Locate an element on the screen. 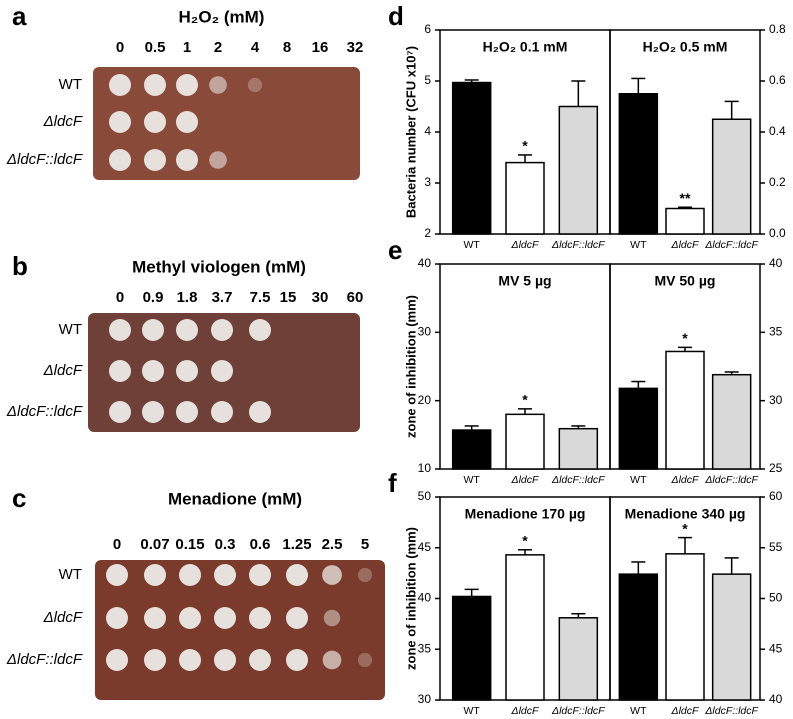 The width and height of the screenshot is (793, 719). y-tick-label: 0.0 is located at coordinates (777, 233).